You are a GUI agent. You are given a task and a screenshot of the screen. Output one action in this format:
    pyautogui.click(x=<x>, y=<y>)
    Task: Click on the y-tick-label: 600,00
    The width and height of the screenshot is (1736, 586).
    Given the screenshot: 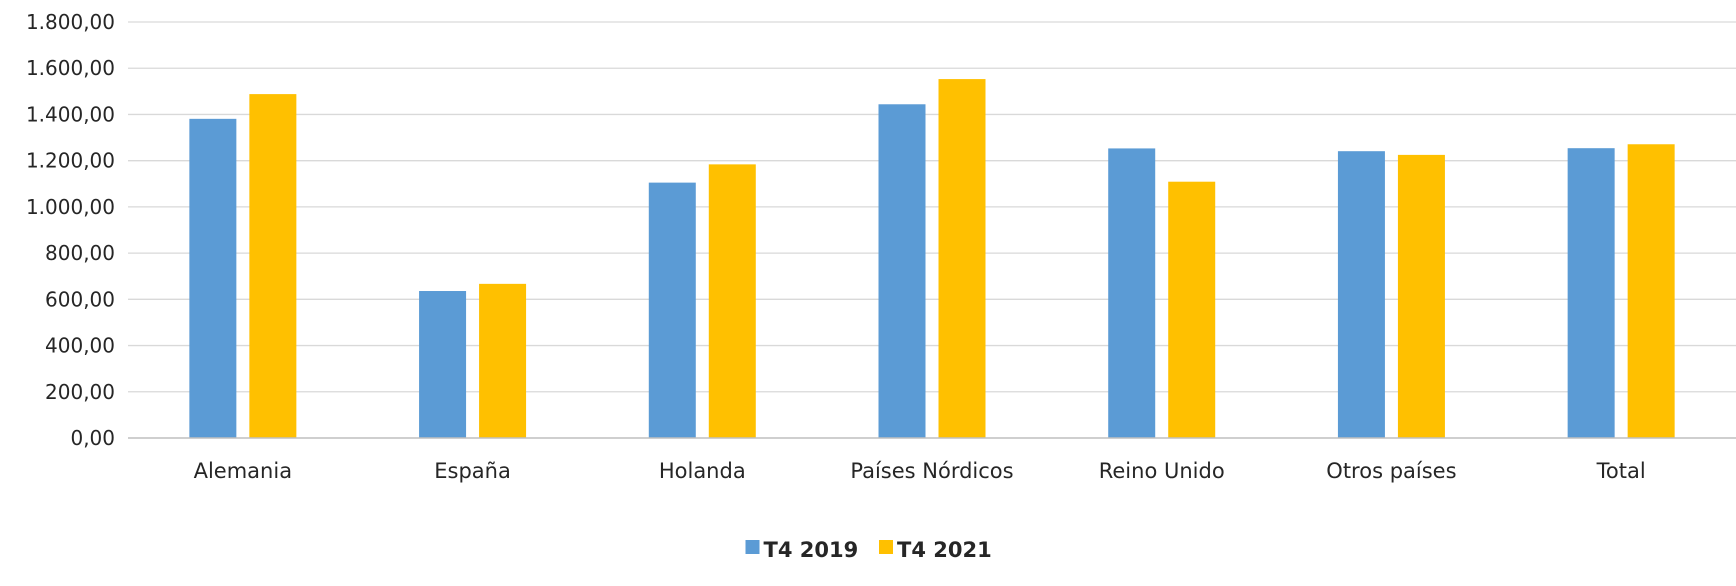 What is the action you would take?
    pyautogui.click(x=80, y=299)
    